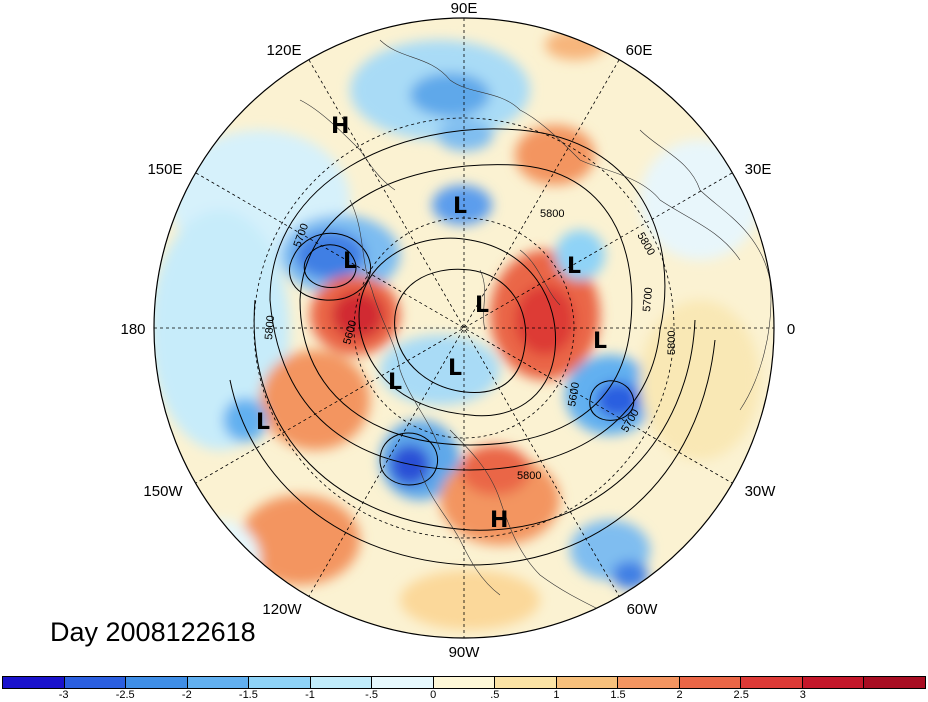 This screenshot has width=928, height=702. Describe the element at coordinates (648, 299) in the screenshot. I see `contour-label: 5700` at that location.